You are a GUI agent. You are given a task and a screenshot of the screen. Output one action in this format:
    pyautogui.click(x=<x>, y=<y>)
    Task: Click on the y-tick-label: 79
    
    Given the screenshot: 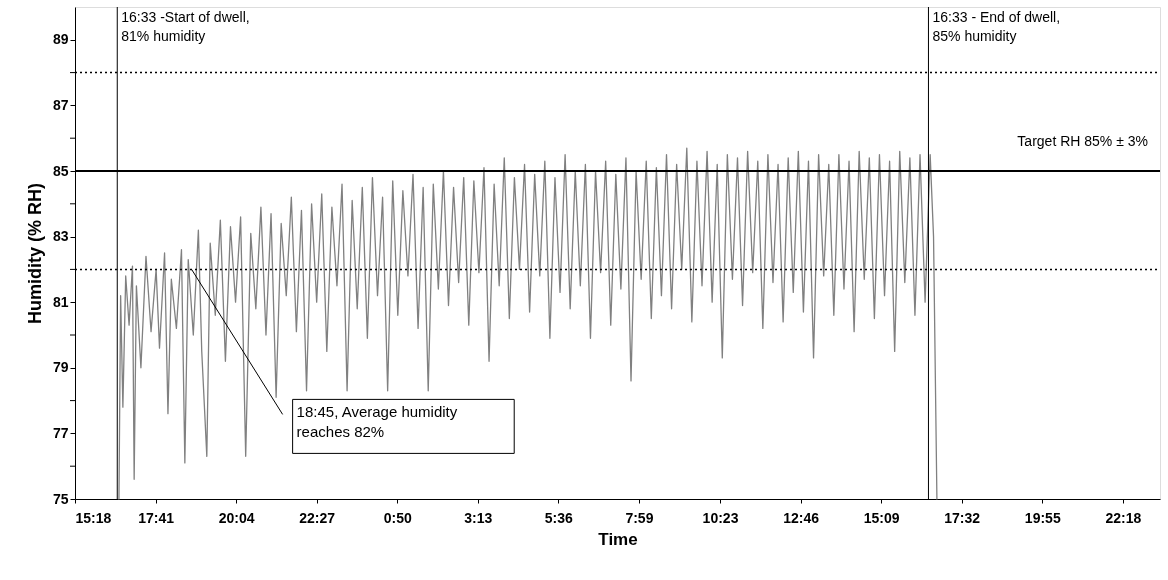 What is the action you would take?
    pyautogui.click(x=60, y=367)
    